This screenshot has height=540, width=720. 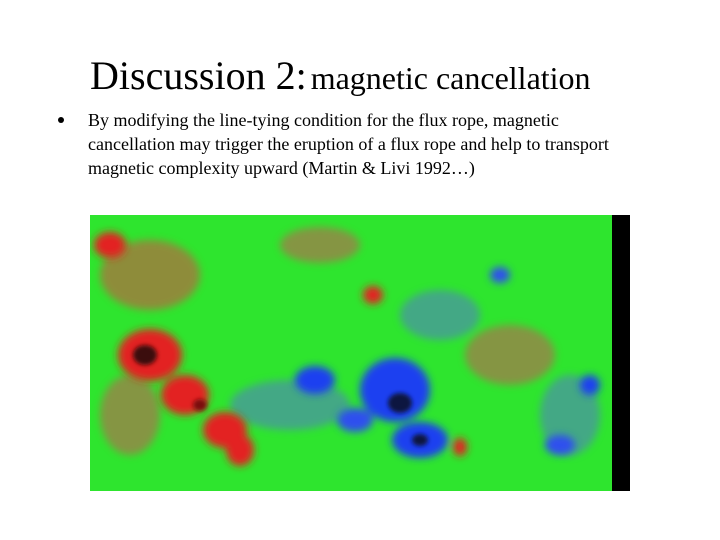 I want to click on bullet-marker, so click(x=61, y=120).